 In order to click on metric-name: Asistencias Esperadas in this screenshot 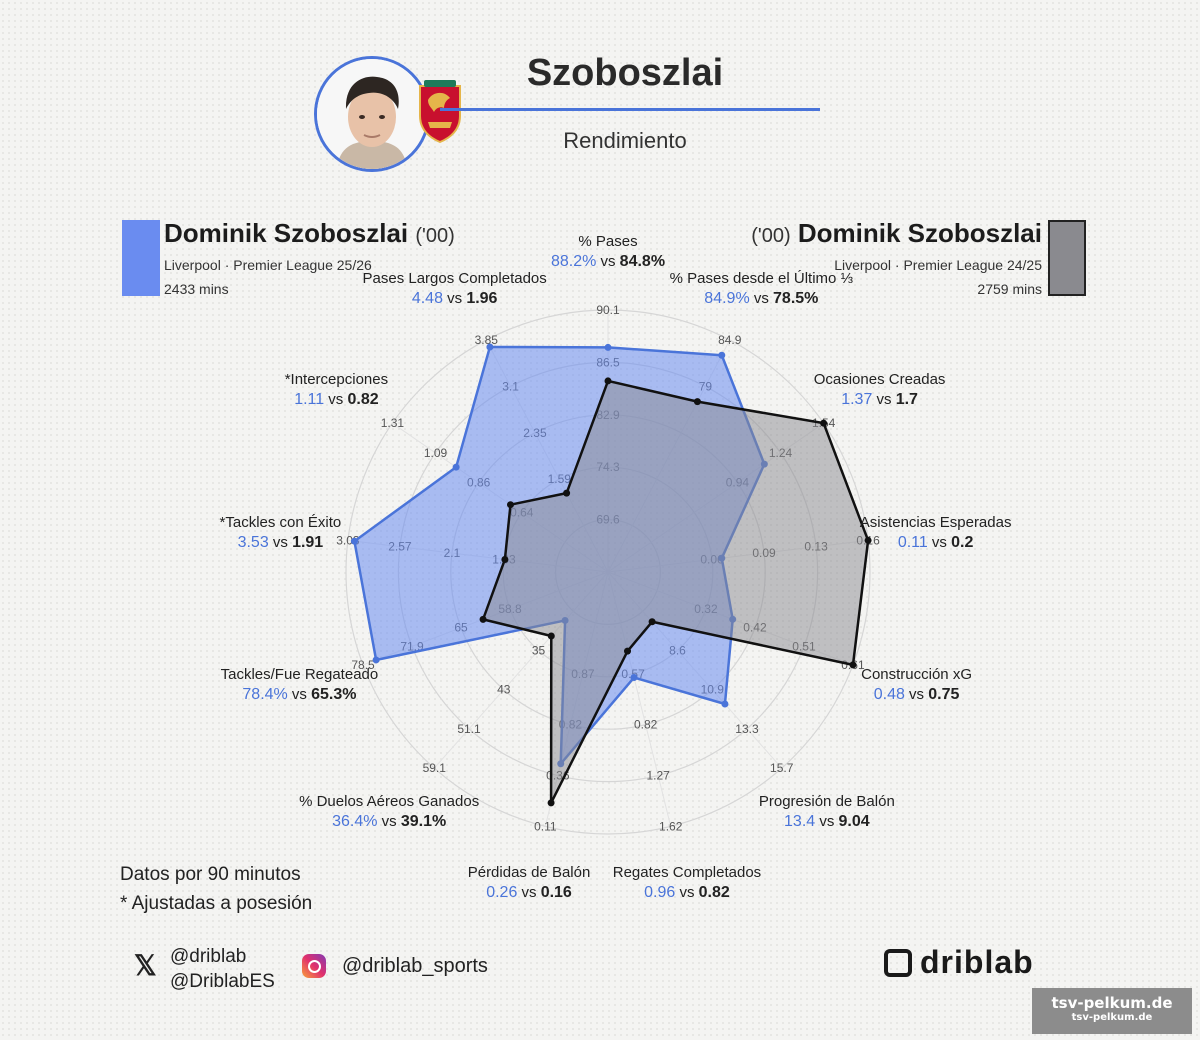, I will do `click(935, 523)`.